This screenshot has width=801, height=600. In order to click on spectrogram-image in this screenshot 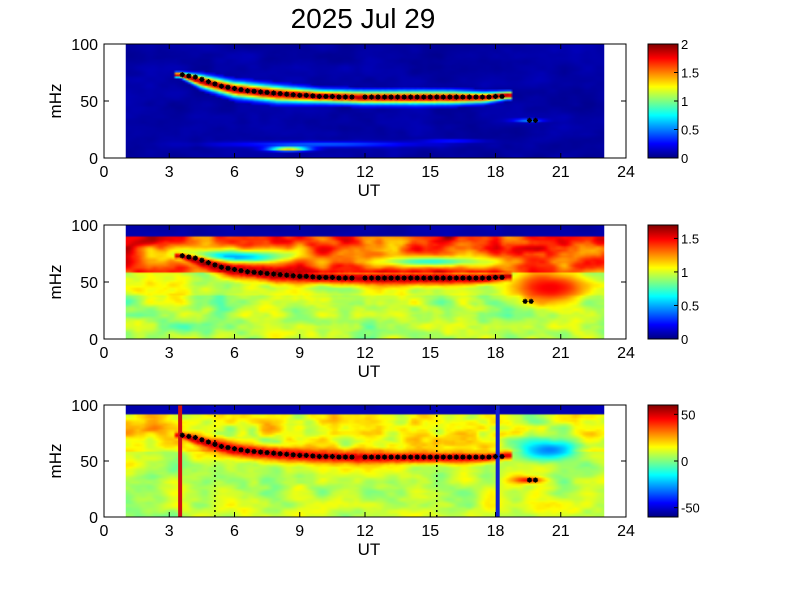, I will do `click(365, 282)`.